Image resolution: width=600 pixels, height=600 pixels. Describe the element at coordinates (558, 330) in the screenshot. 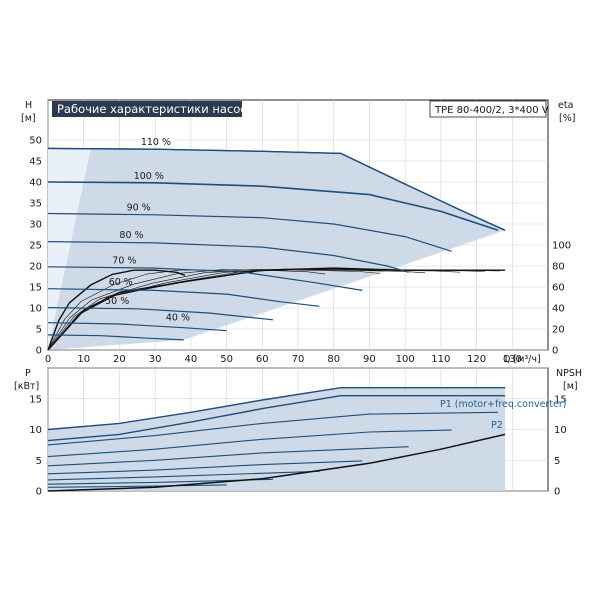

I see `eta-tick-label: 20` at that location.